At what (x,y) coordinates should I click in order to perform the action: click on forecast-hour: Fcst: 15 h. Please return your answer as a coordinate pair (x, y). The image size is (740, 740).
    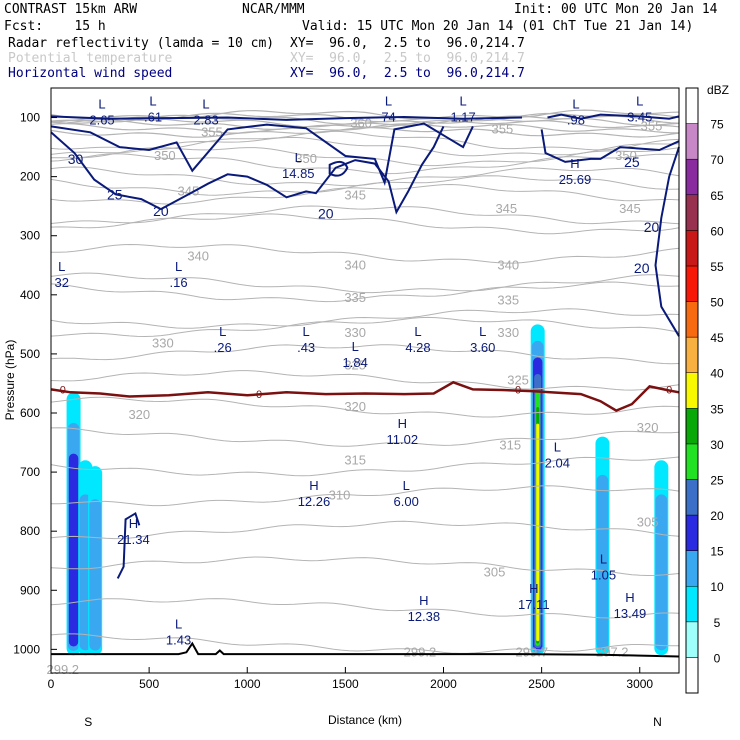
    Looking at the image, I should click on (55, 26).